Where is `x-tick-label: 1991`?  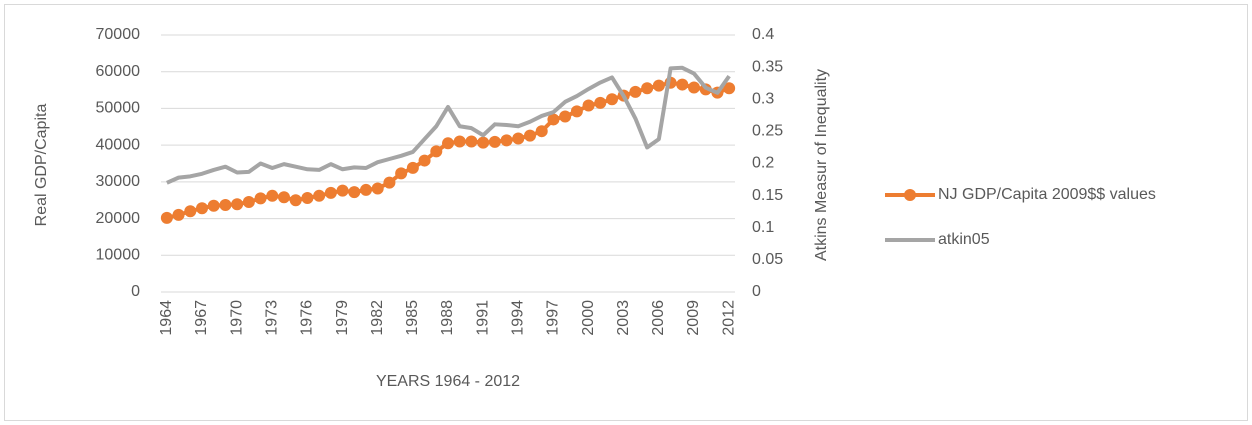
x-tick-label: 1991 is located at coordinates (482, 318).